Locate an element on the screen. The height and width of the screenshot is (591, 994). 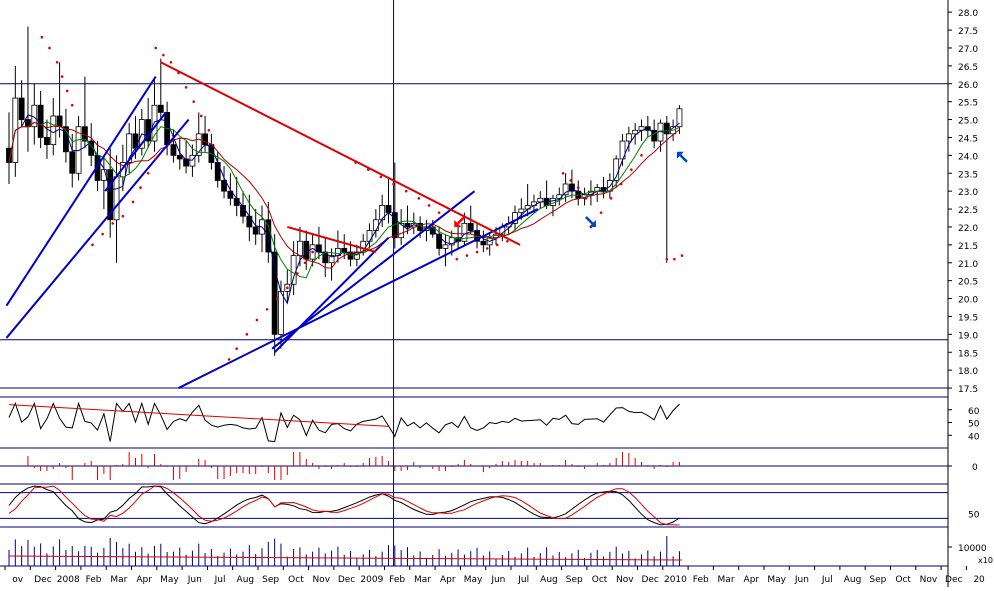
x-tick-label: ov is located at coordinates (18, 580).